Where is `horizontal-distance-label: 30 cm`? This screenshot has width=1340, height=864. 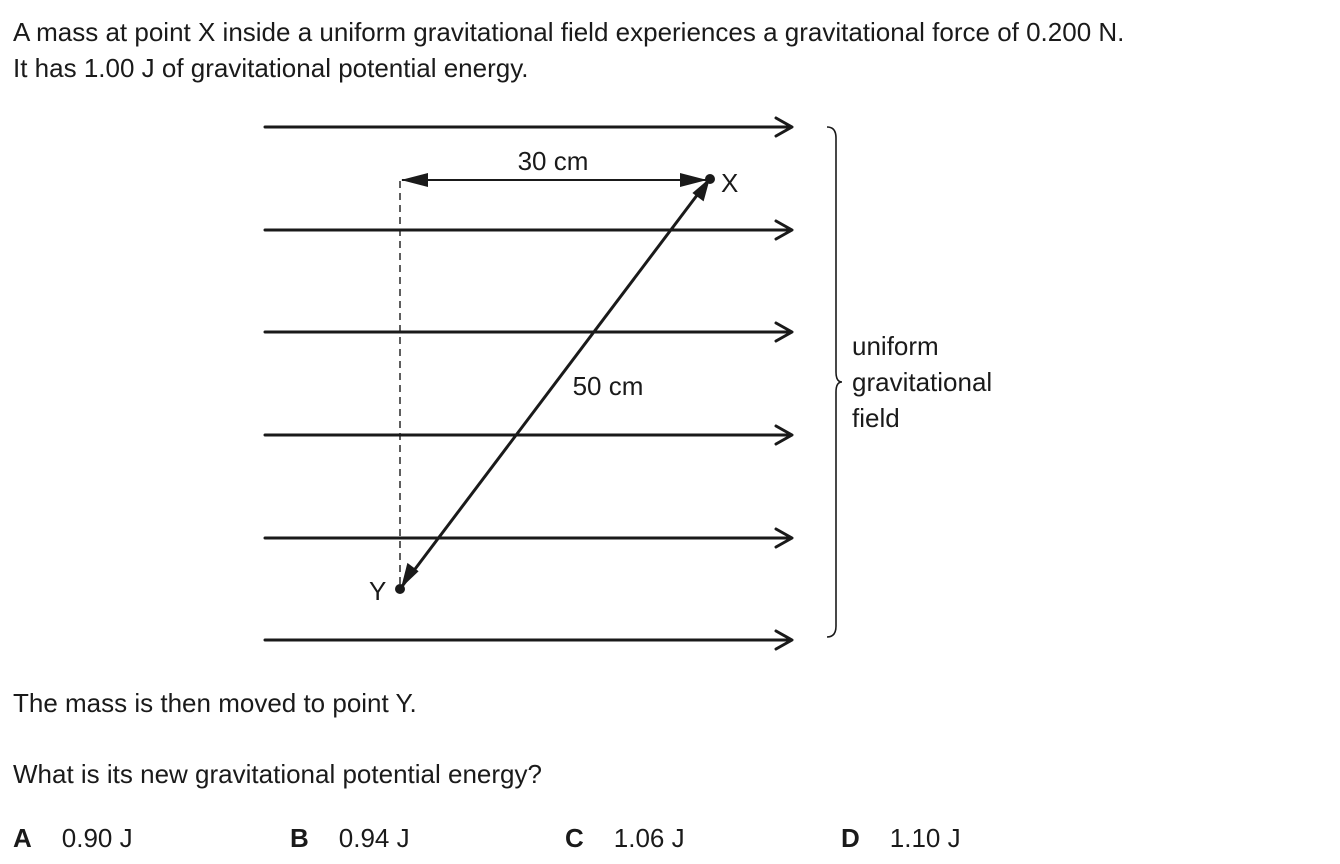
horizontal-distance-label: 30 cm is located at coordinates (553, 161).